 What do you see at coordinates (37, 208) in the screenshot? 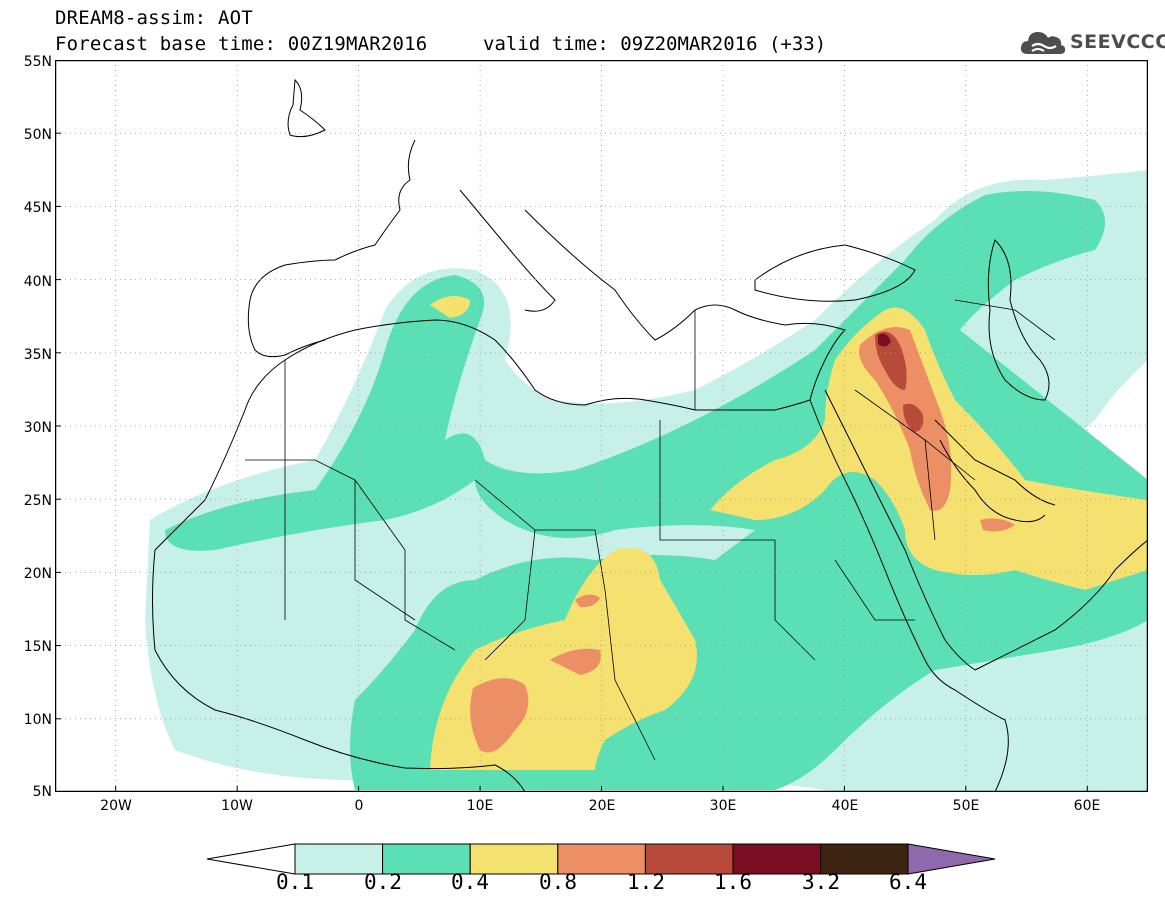
I see `lat-label: 45N` at bounding box center [37, 208].